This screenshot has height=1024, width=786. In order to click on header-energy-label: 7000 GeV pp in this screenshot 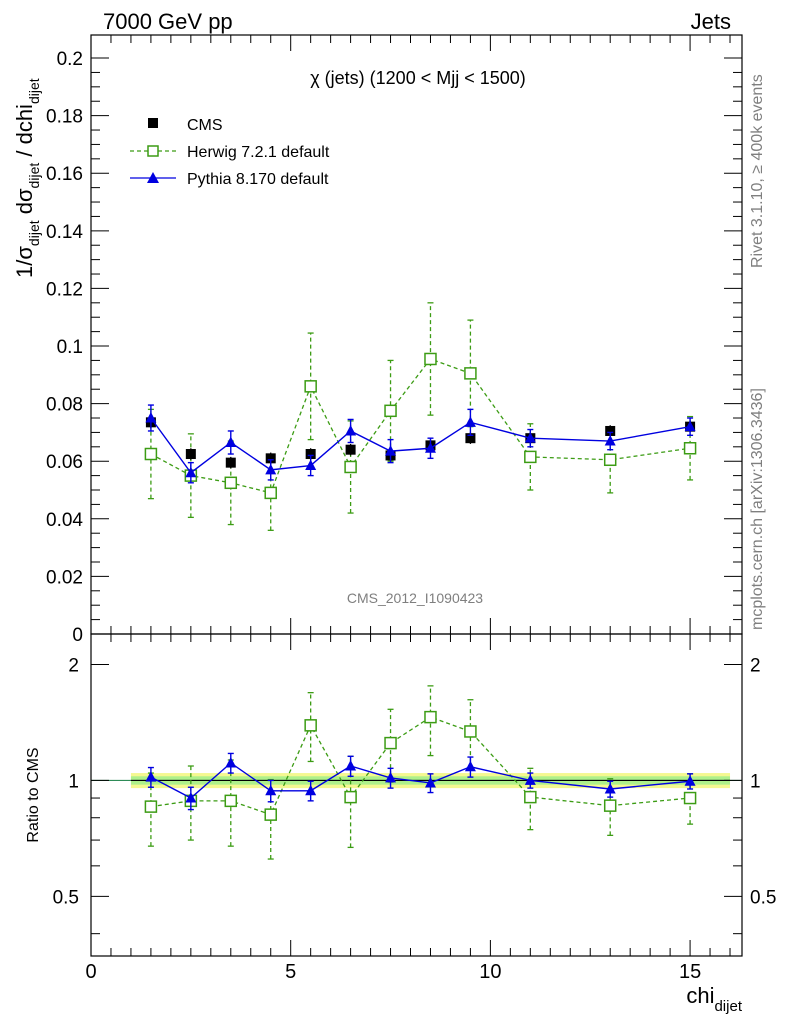, I will do `click(168, 21)`.